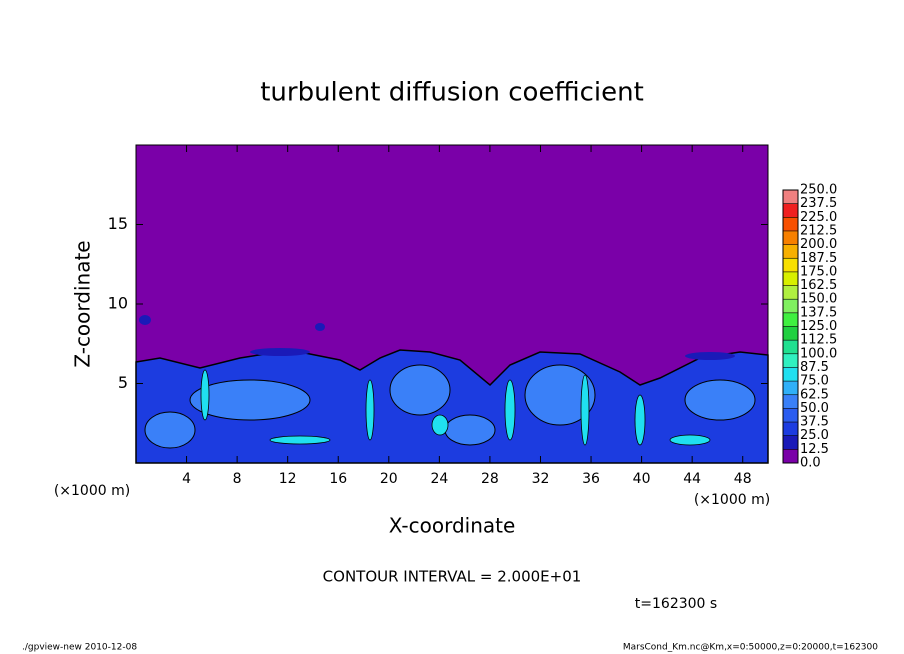 Image resolution: width=904 pixels, height=654 pixels. I want to click on colorbar-label: 37.5, so click(814, 422).